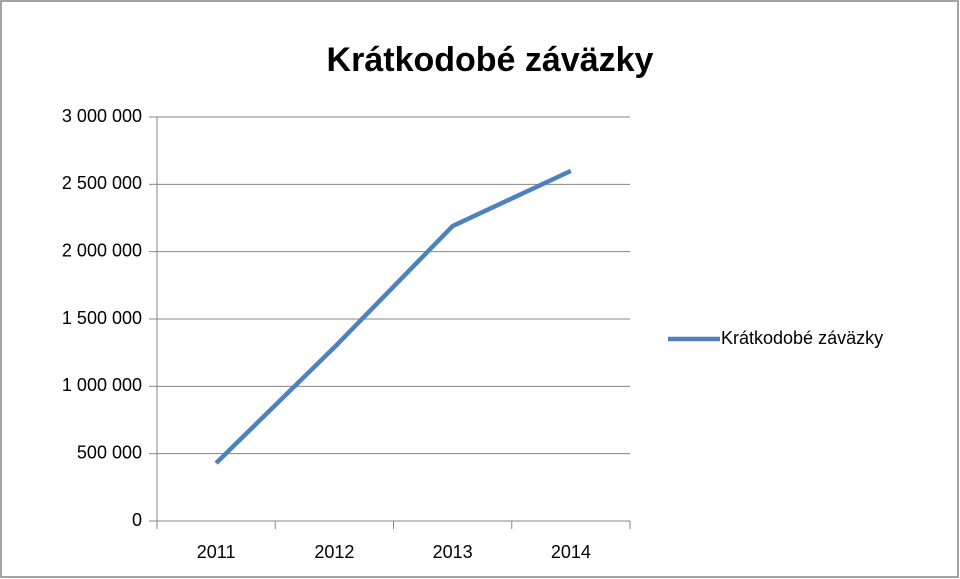 The height and width of the screenshot is (579, 960). What do you see at coordinates (109, 452) in the screenshot?
I see `y-tick-label: 500 000` at bounding box center [109, 452].